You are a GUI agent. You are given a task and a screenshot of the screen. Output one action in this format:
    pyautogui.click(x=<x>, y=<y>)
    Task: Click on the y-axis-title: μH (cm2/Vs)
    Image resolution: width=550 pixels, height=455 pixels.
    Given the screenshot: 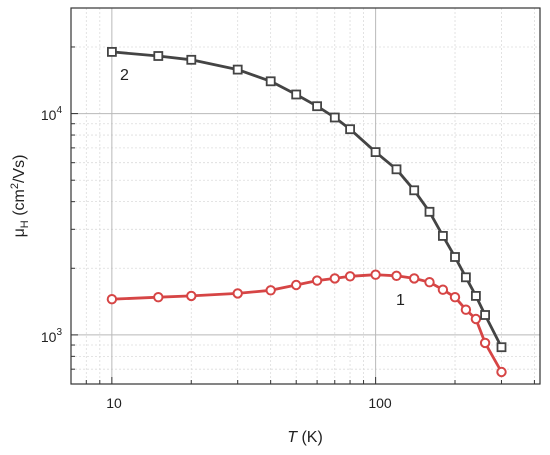 What is the action you would take?
    pyautogui.click(x=20, y=196)
    